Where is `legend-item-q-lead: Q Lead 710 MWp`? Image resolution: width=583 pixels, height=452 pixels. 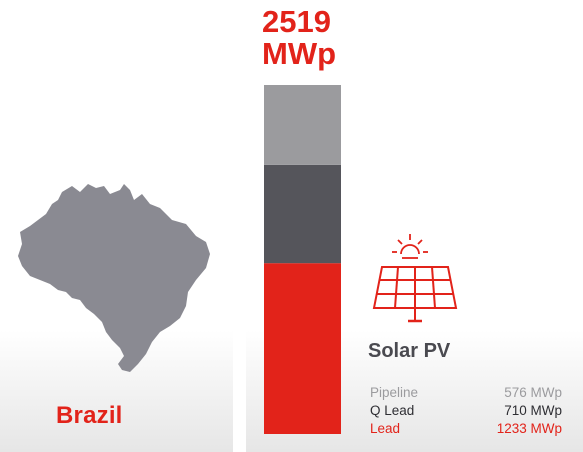 legend-item-q-lead: Q Lead 710 MWp is located at coordinates (466, 411).